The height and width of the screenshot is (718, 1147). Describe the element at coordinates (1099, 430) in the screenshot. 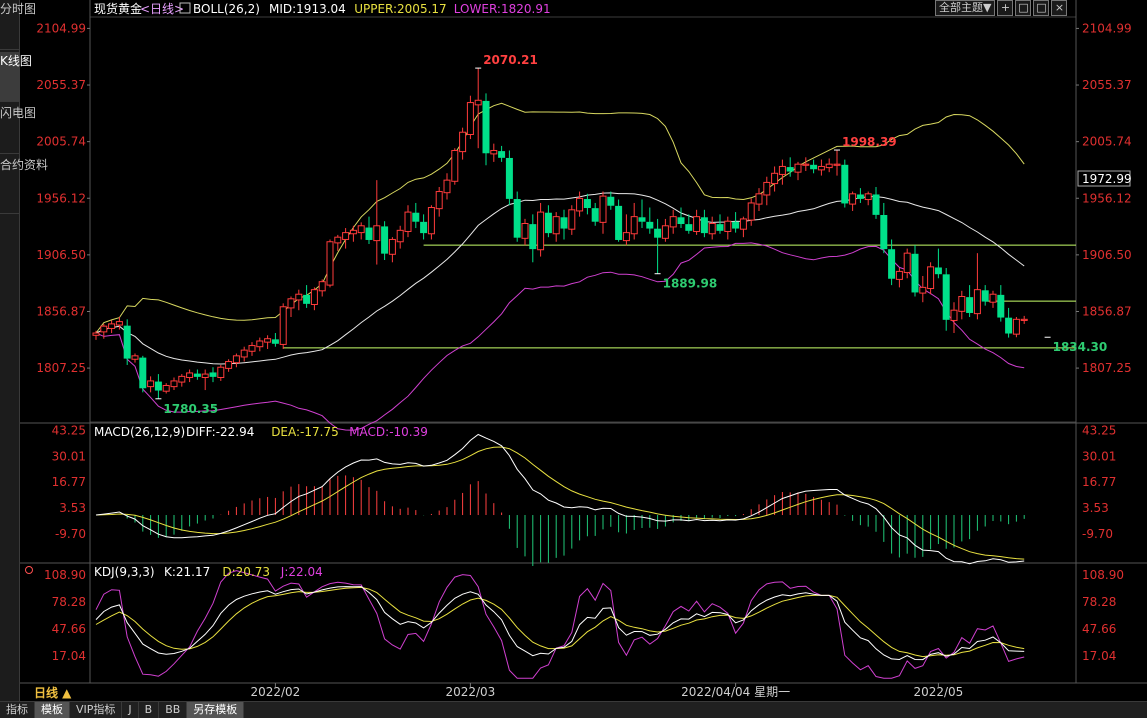

I see `macd-tick-label-right: 43.25` at that location.